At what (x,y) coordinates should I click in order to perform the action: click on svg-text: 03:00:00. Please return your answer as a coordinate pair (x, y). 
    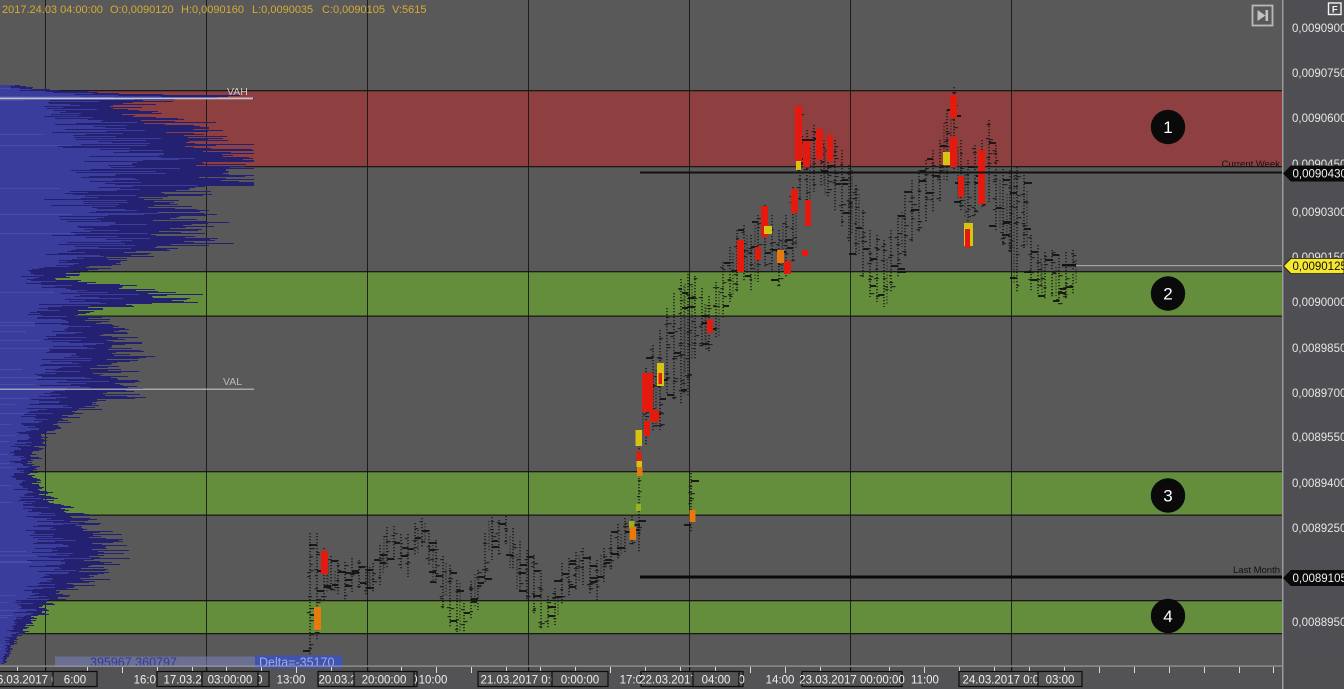
    Looking at the image, I should click on (230, 681).